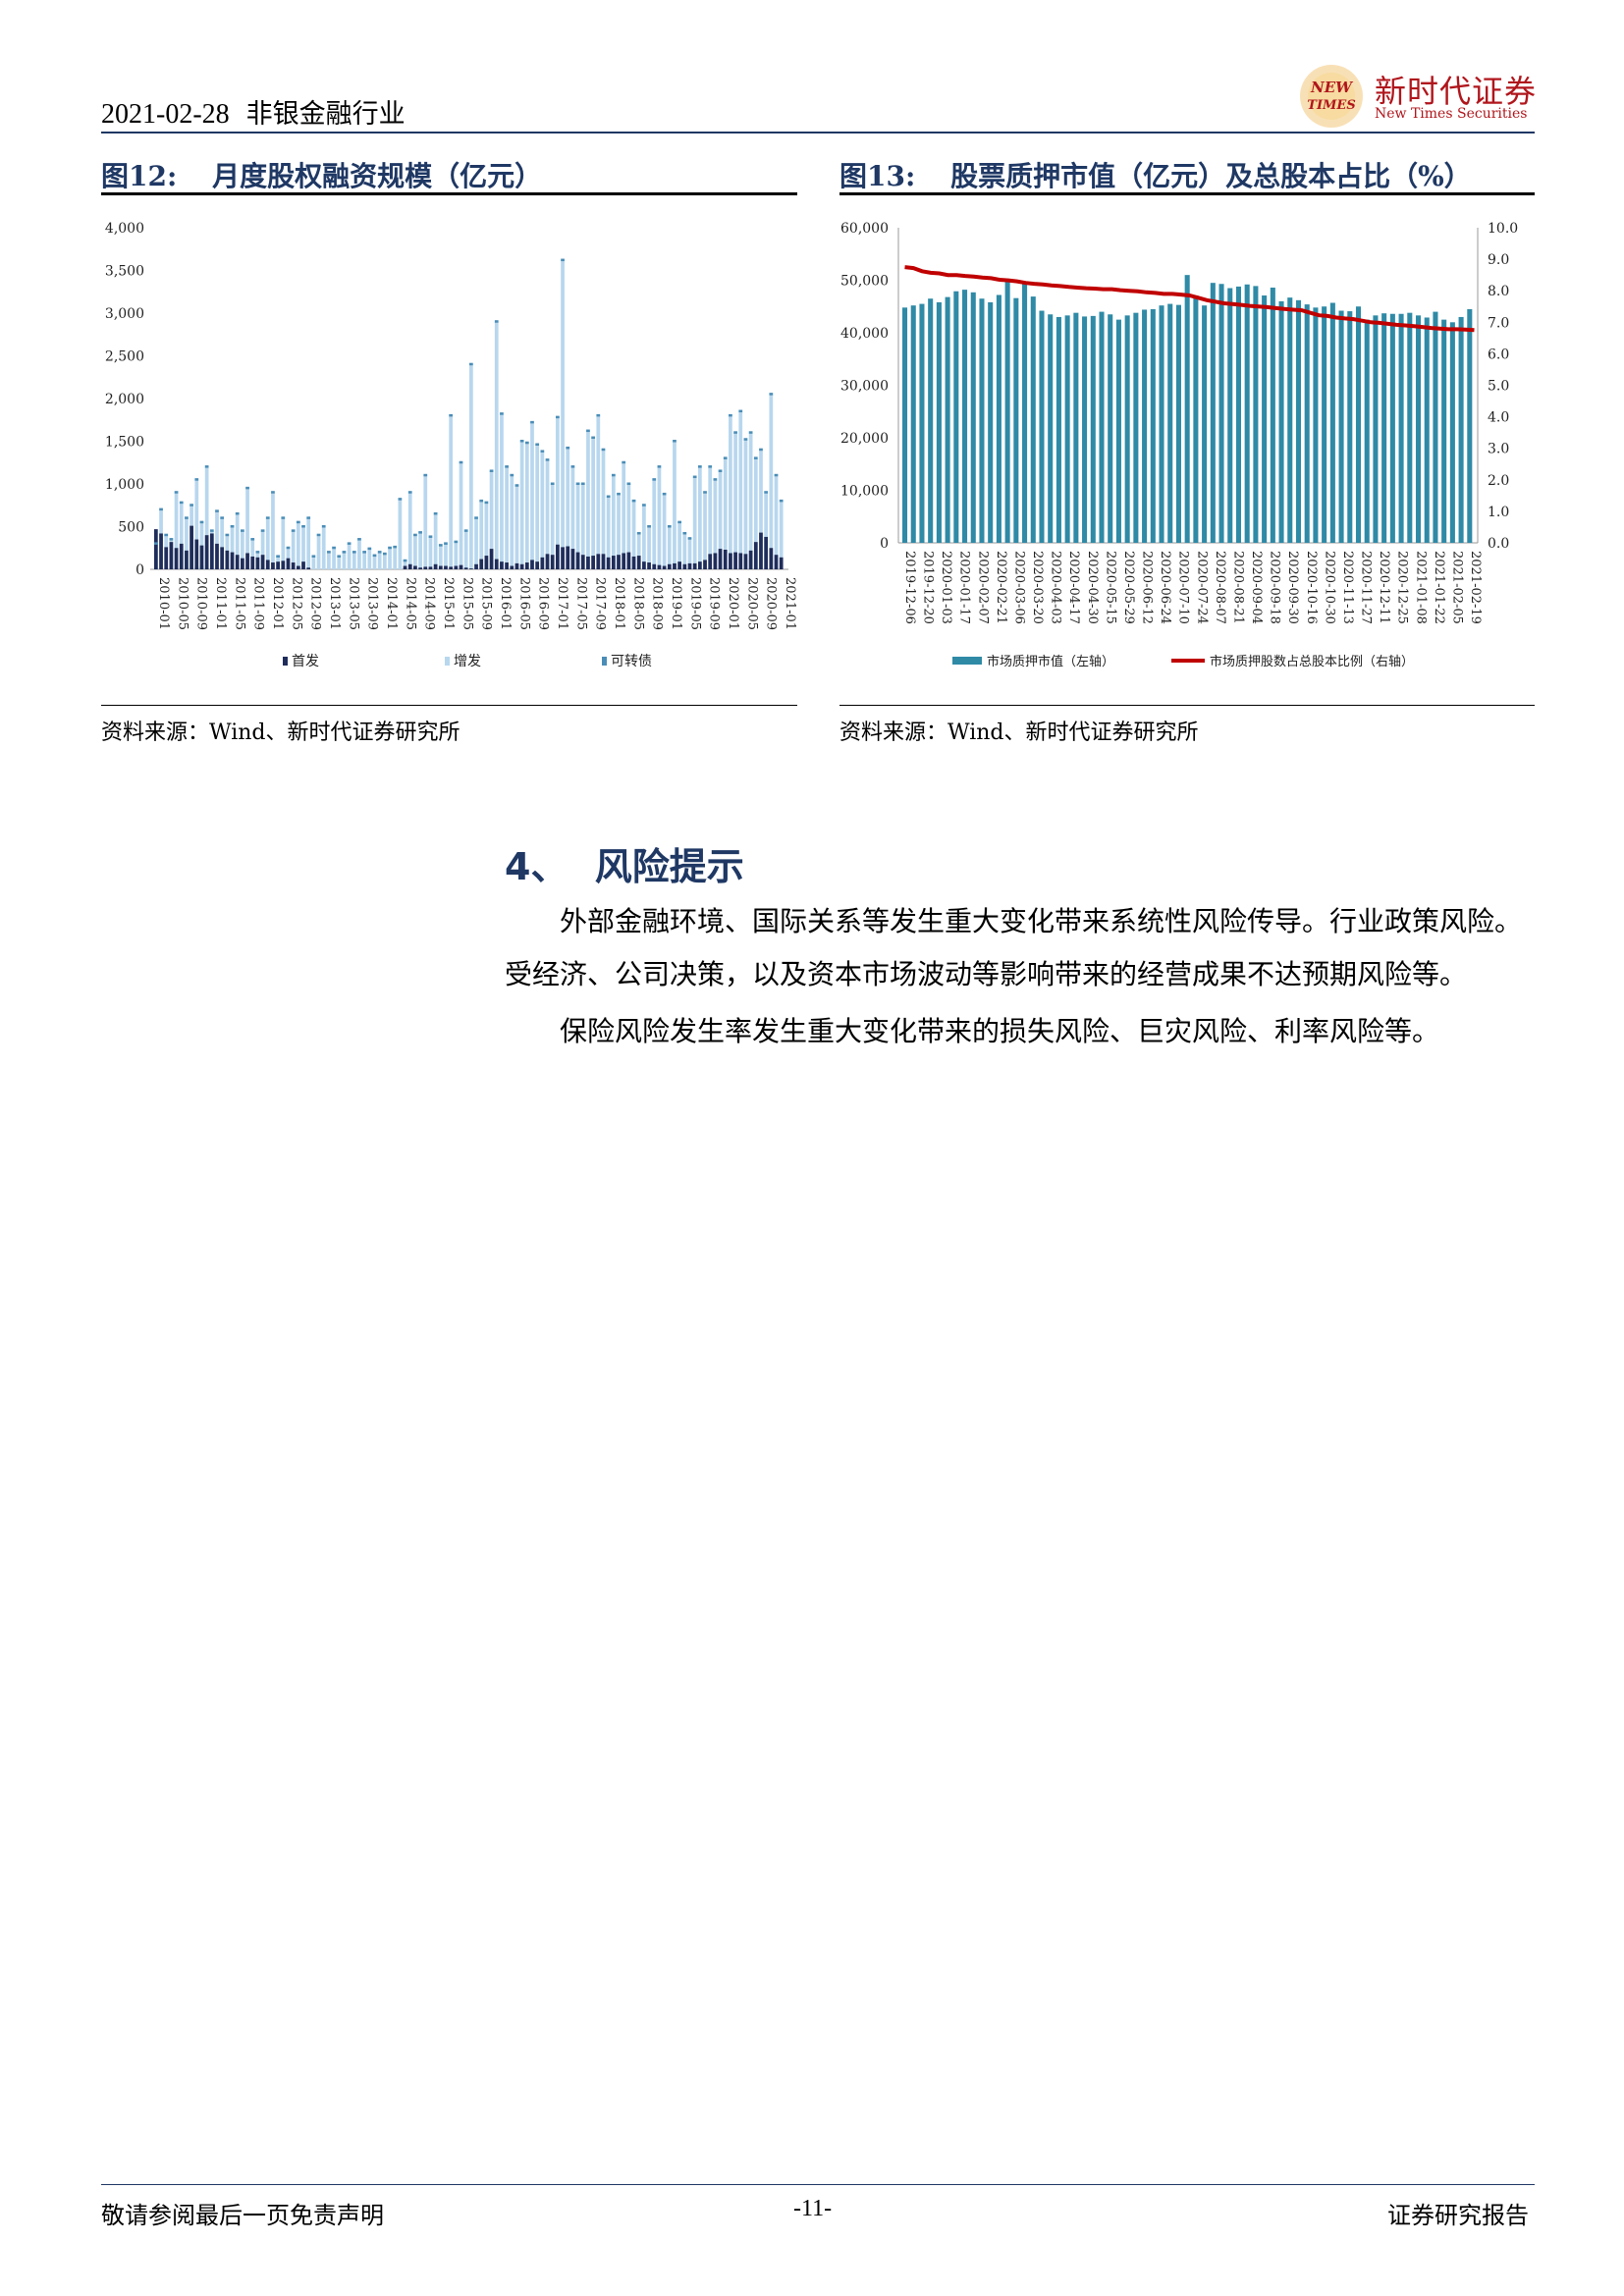 Image resolution: width=1624 pixels, height=2296 pixels. What do you see at coordinates (1128, 588) in the screenshot?
I see `x-tick-label: 2020-05-29` at bounding box center [1128, 588].